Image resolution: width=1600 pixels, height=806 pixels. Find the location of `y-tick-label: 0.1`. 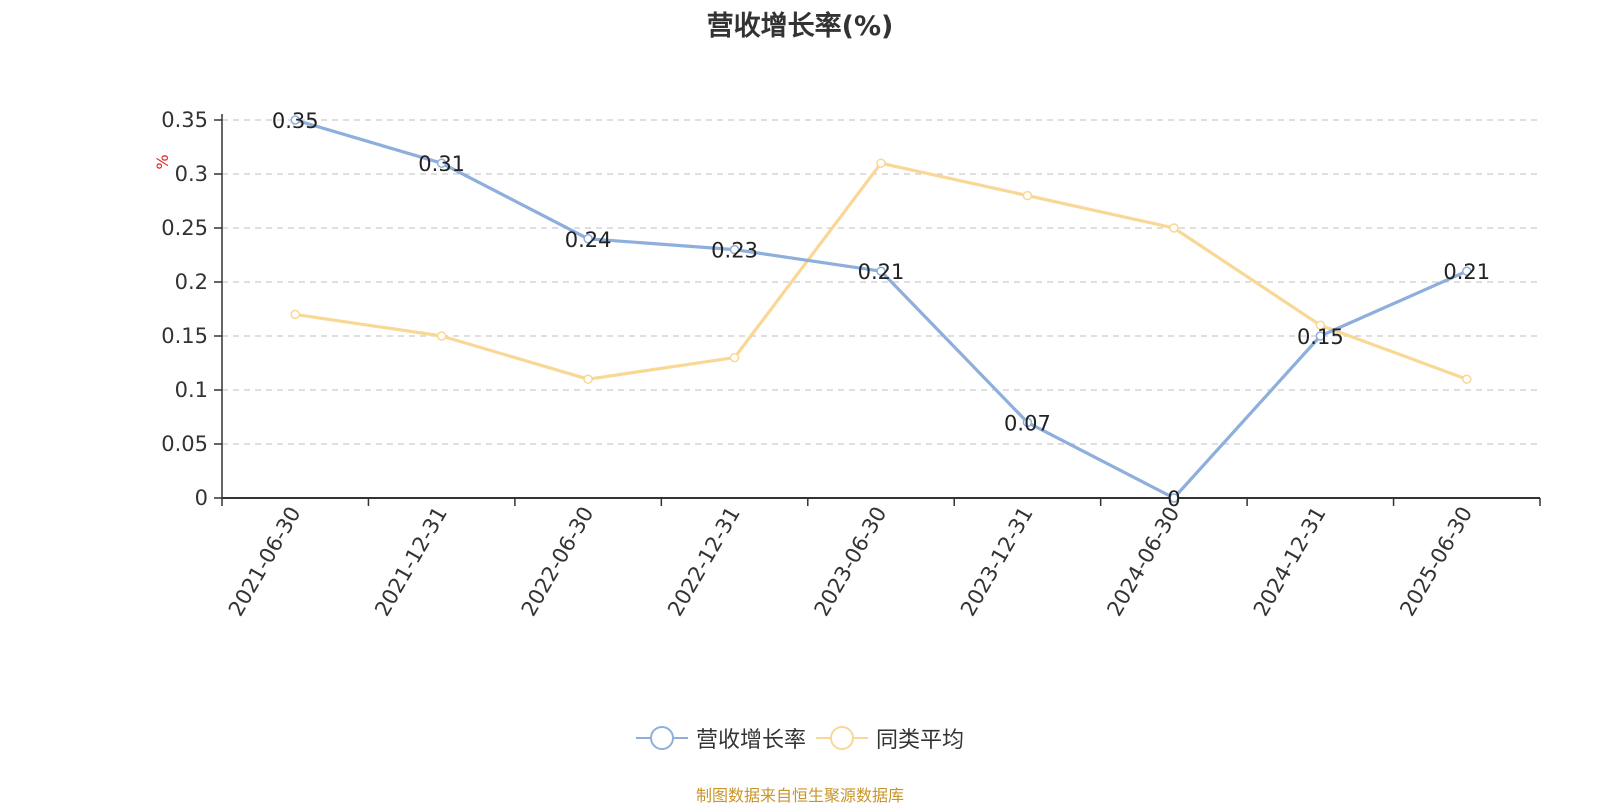

y-tick-label: 0.1 is located at coordinates (191, 390).